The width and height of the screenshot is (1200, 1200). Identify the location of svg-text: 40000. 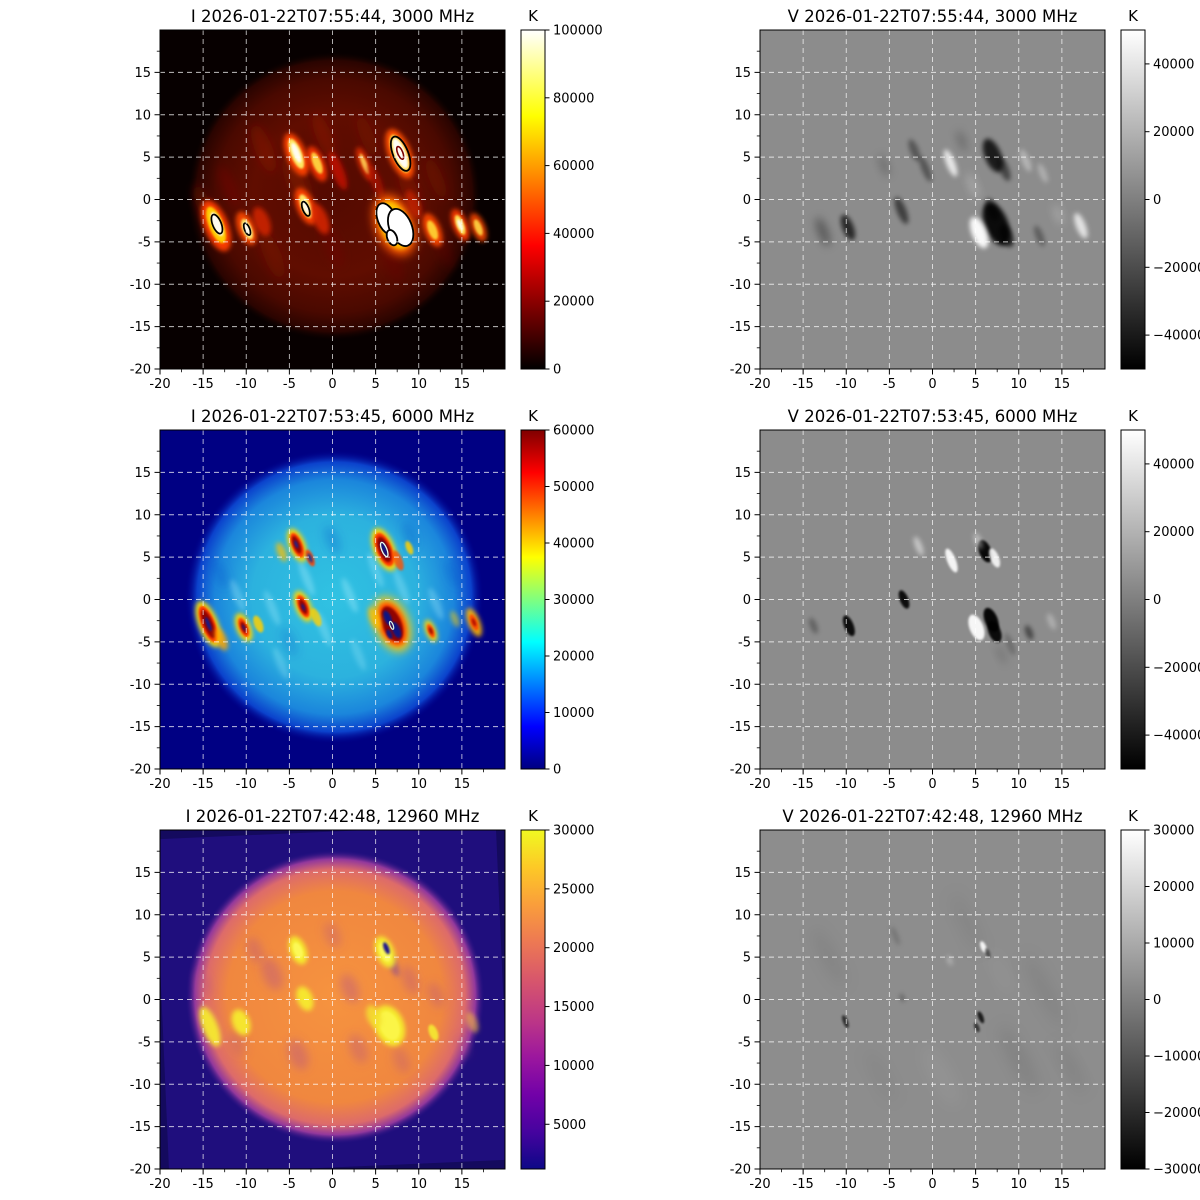
(573, 234).